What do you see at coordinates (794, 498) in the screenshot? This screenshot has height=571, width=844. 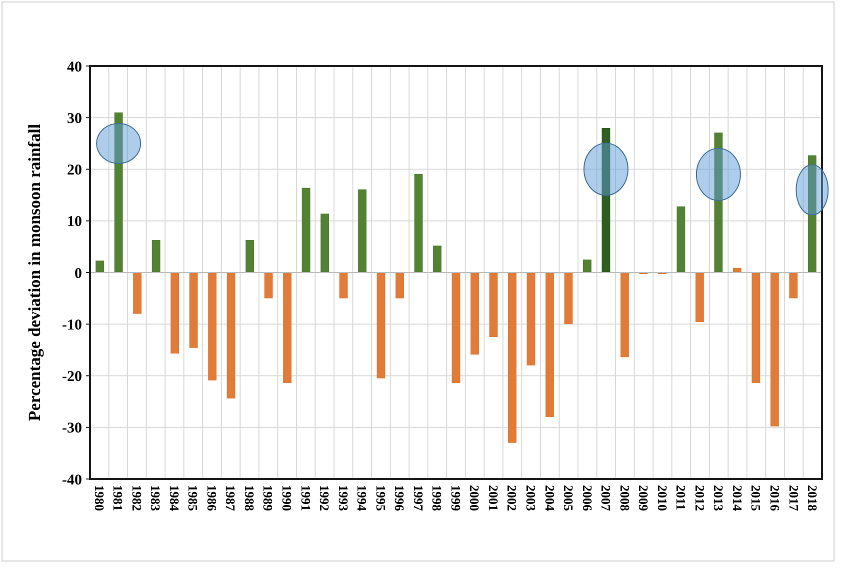 I see `x-tick-label: 2017` at bounding box center [794, 498].